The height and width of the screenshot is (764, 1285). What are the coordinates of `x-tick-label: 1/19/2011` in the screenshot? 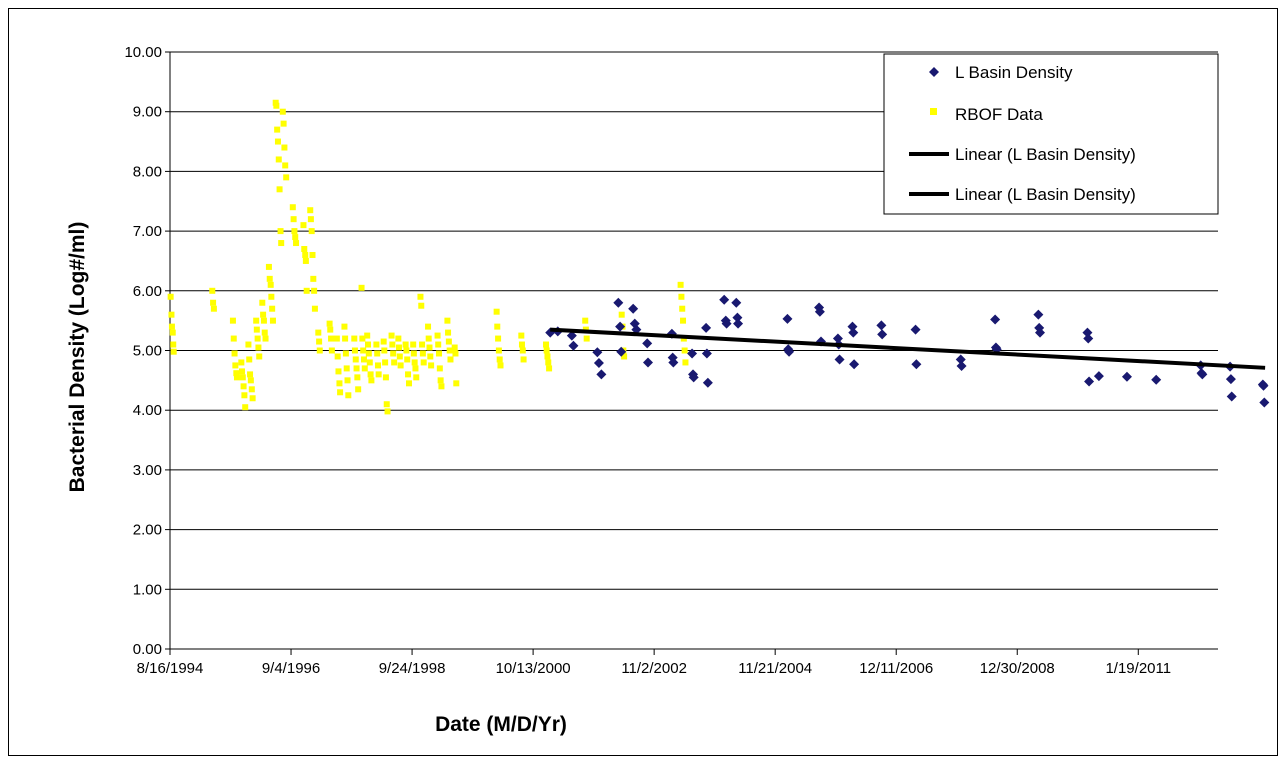 It's located at (1138, 668).